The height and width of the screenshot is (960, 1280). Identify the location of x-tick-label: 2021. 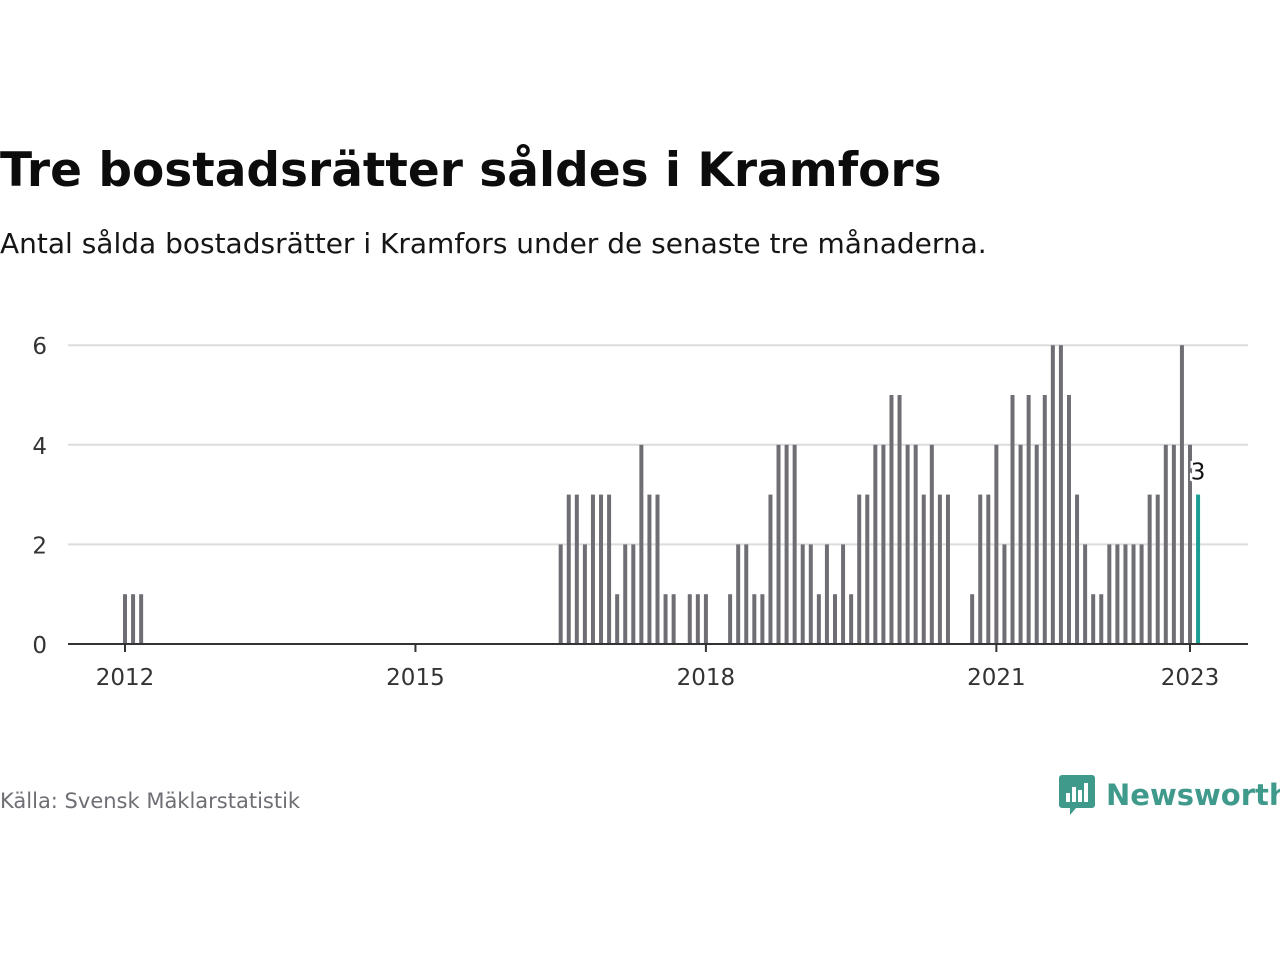
(996, 678).